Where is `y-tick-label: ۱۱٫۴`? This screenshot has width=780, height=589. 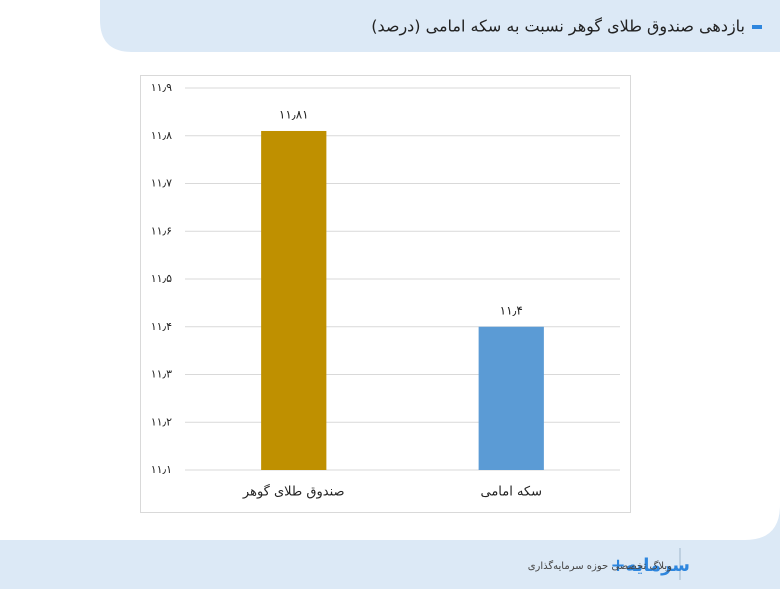
y-tick-label: ۱۱٫۴ is located at coordinates (161, 326).